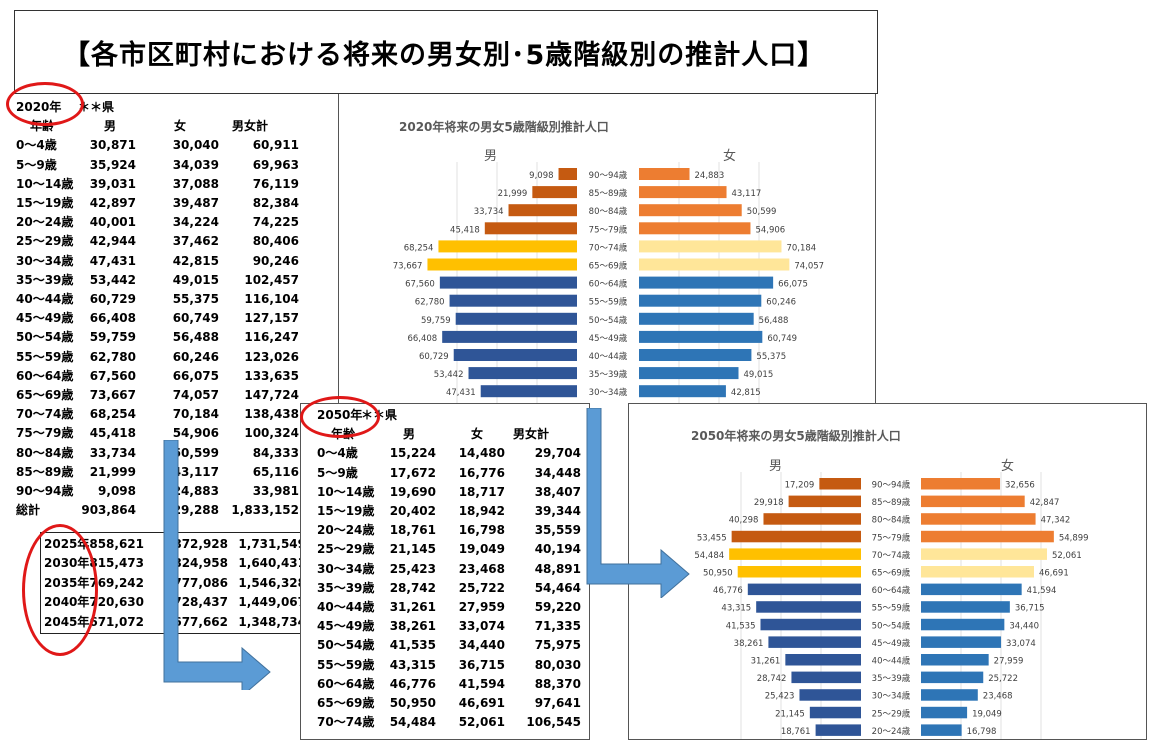 The height and width of the screenshot is (740, 1159). I want to click on table-cell: 60,246, so click(195, 356).